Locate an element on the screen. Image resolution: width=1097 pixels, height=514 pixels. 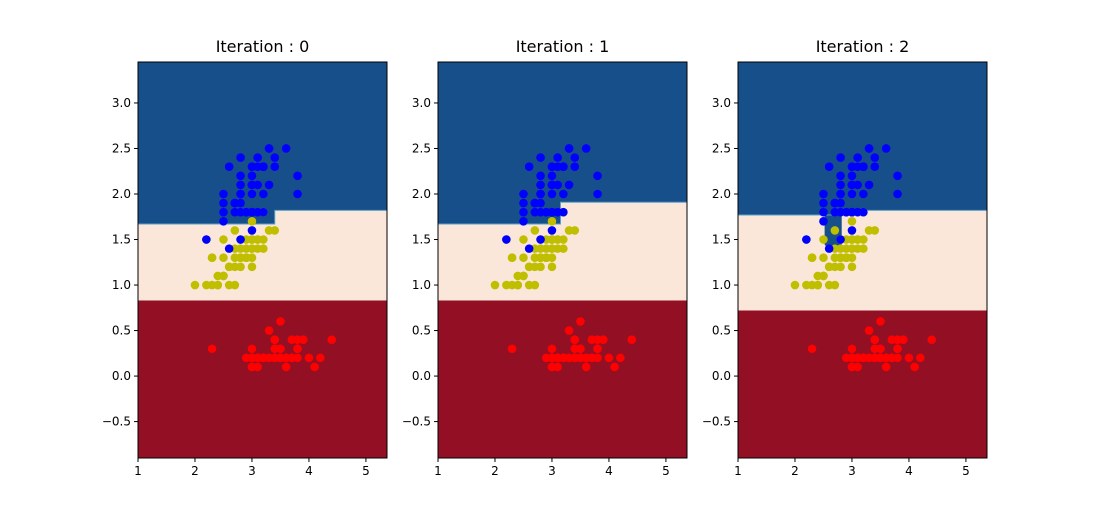
subplot-title: Iteration : 2 is located at coordinates (863, 46).